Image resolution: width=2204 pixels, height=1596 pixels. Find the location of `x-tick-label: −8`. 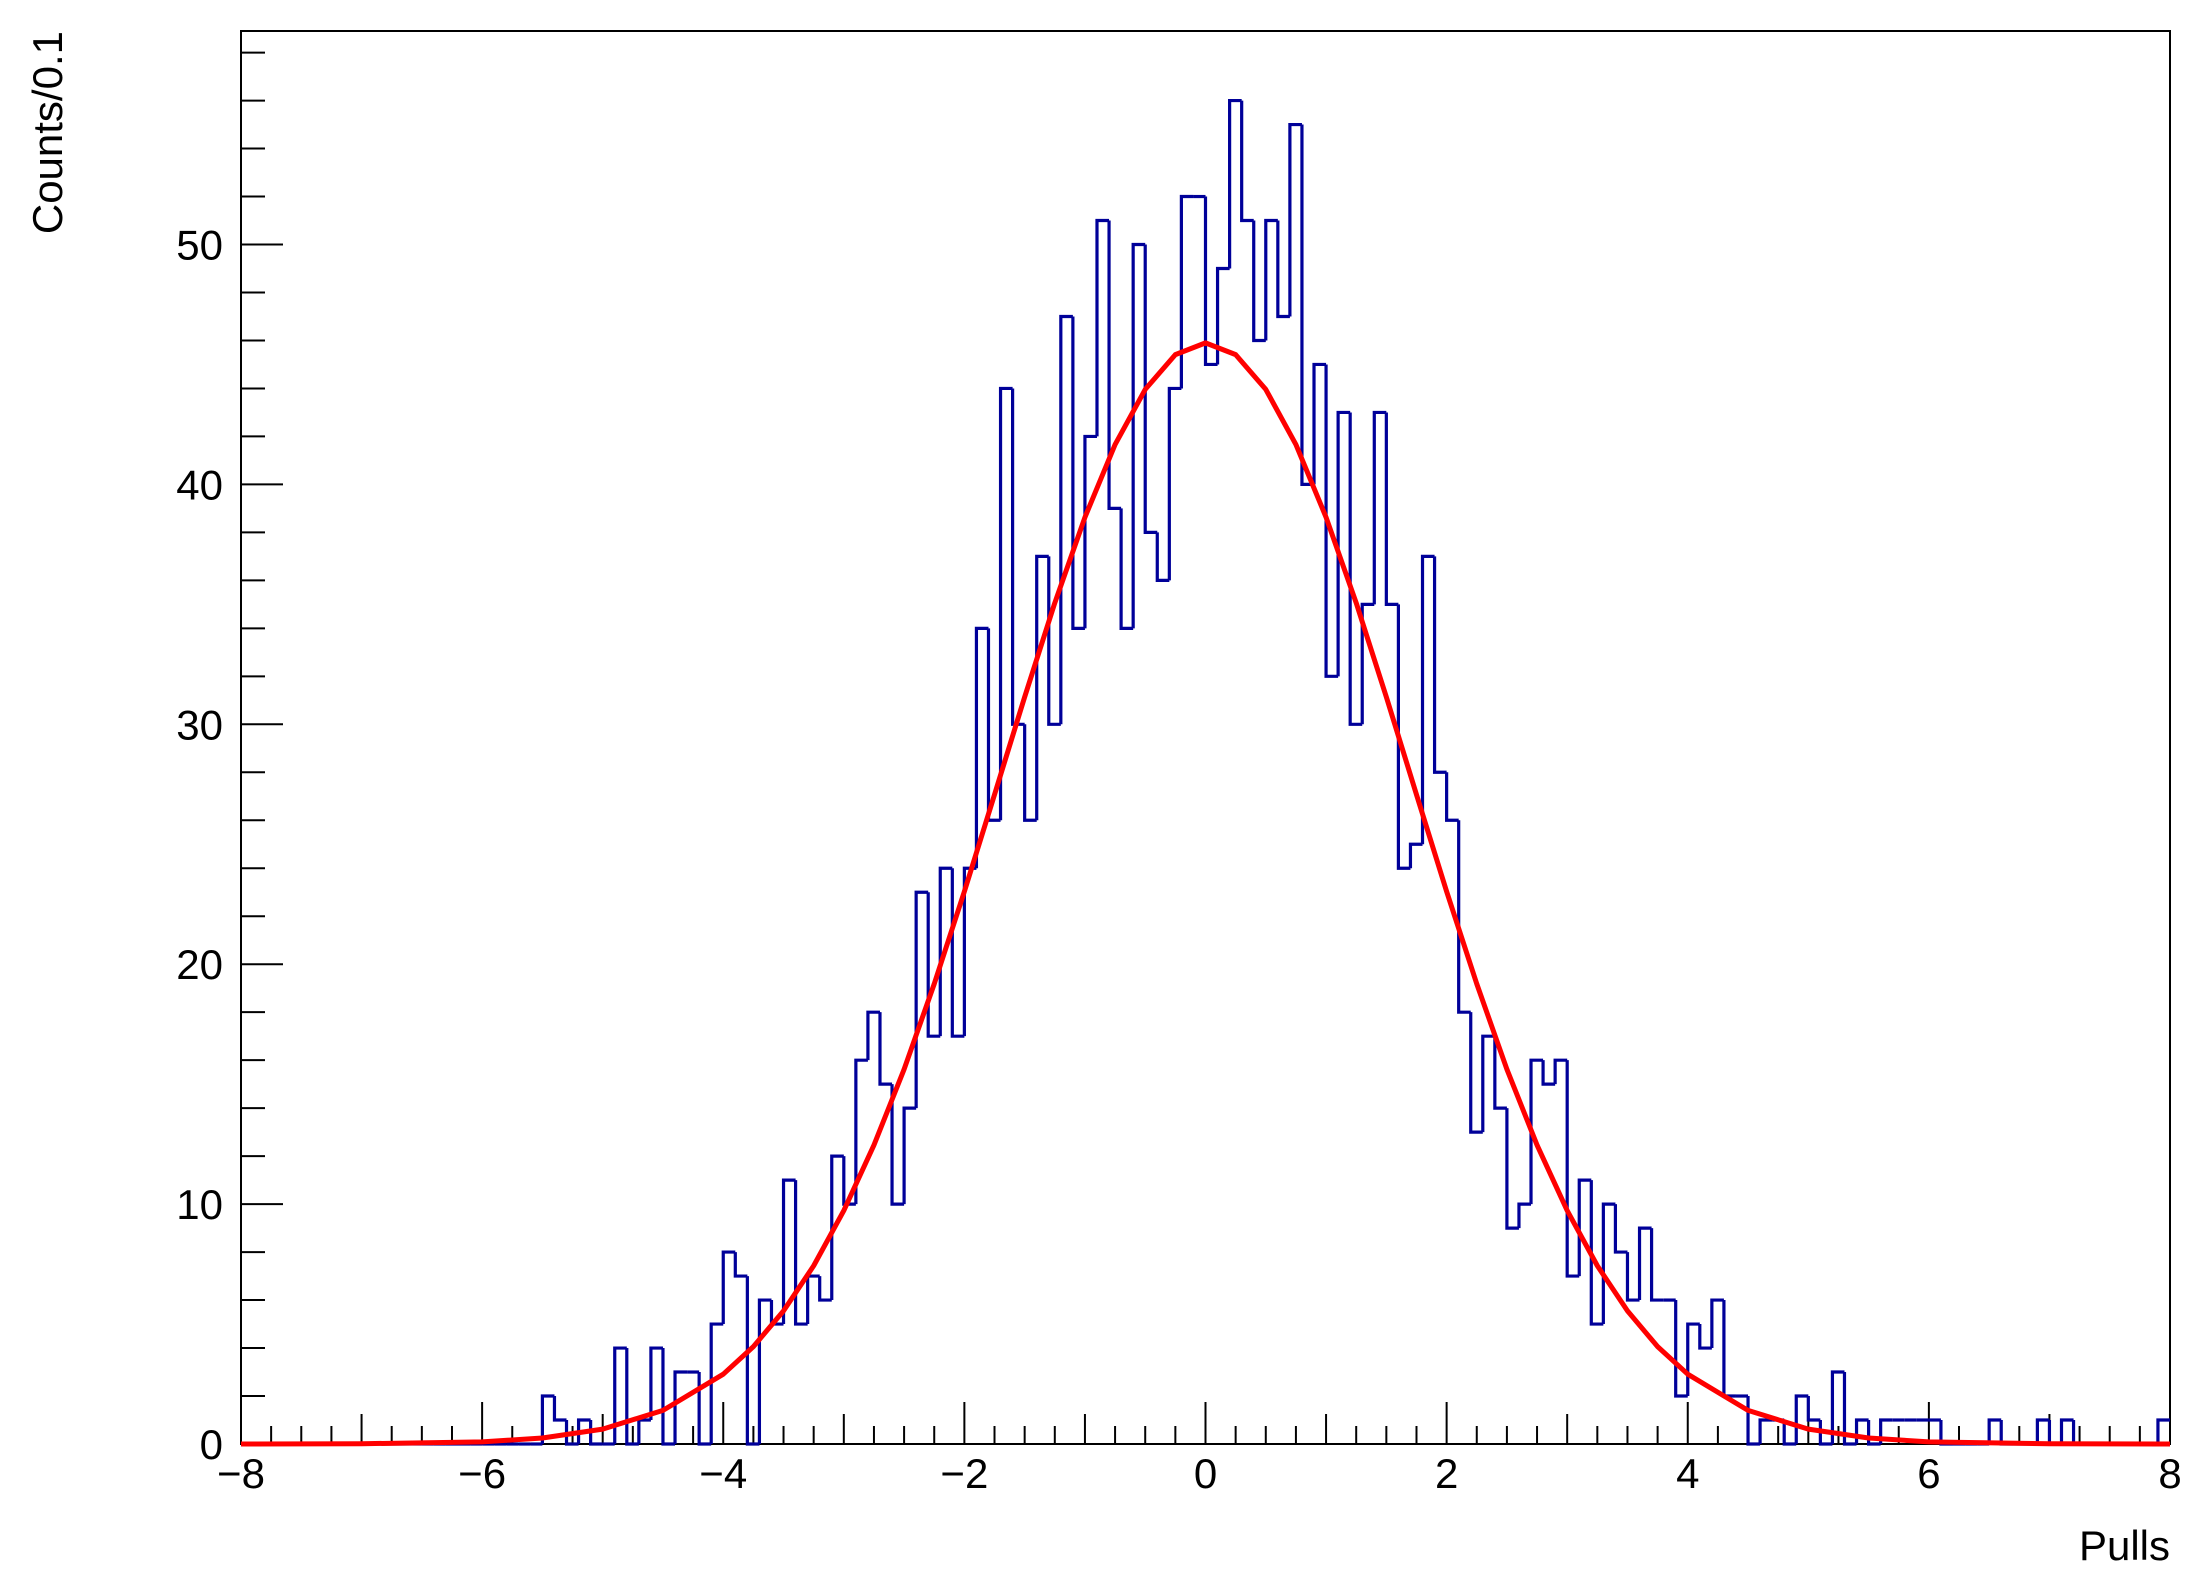

x-tick-label: −8 is located at coordinates (241, 1473).